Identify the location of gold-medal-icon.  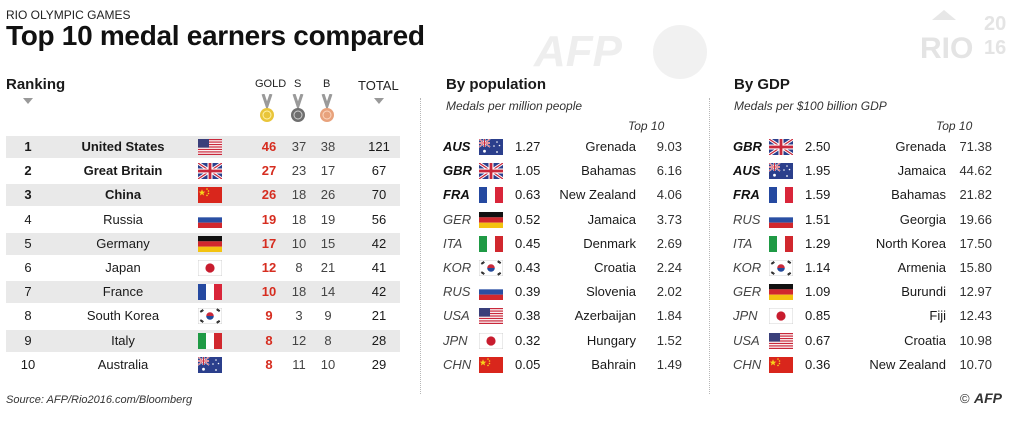
(267, 108).